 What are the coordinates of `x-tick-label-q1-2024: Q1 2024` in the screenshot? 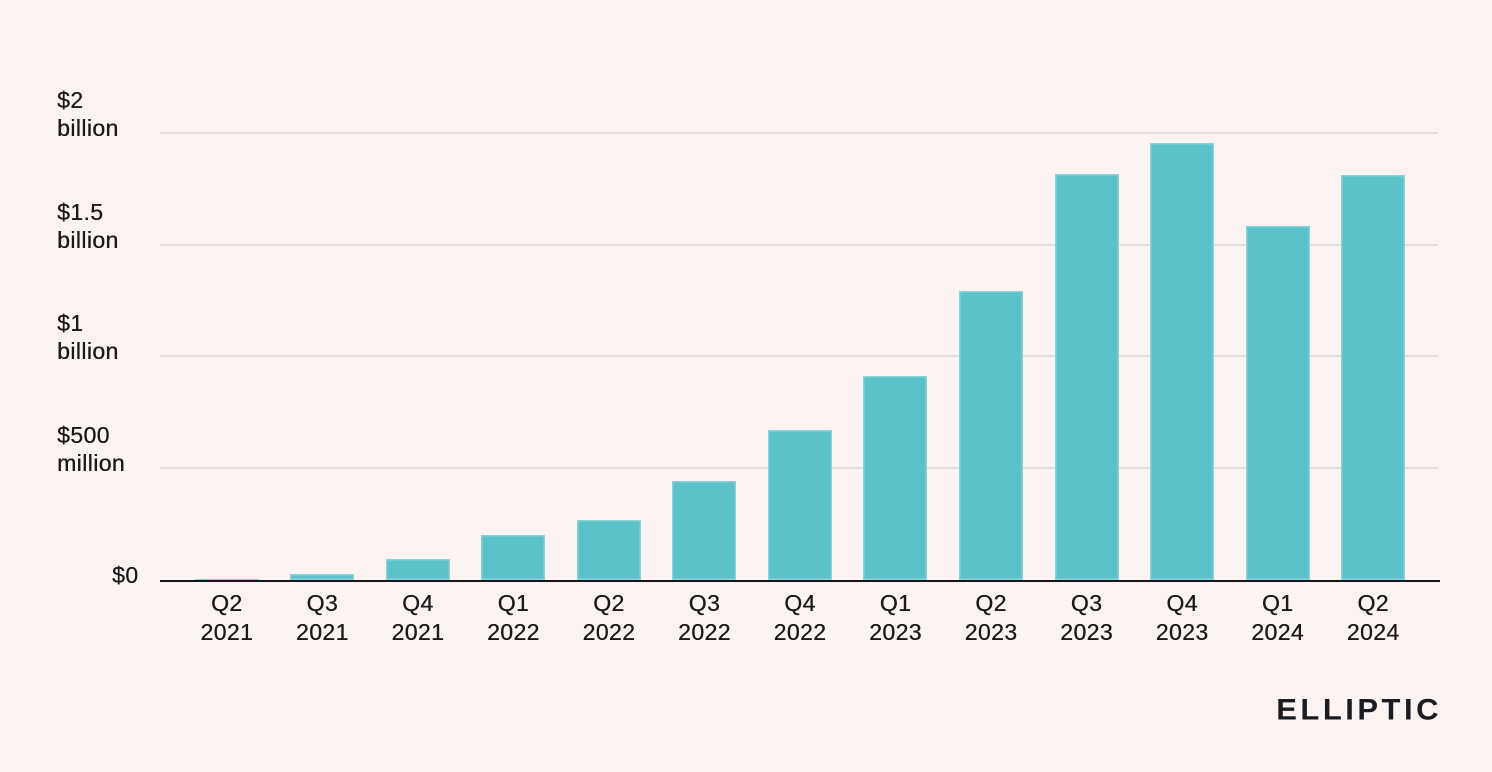 It's located at (1278, 618).